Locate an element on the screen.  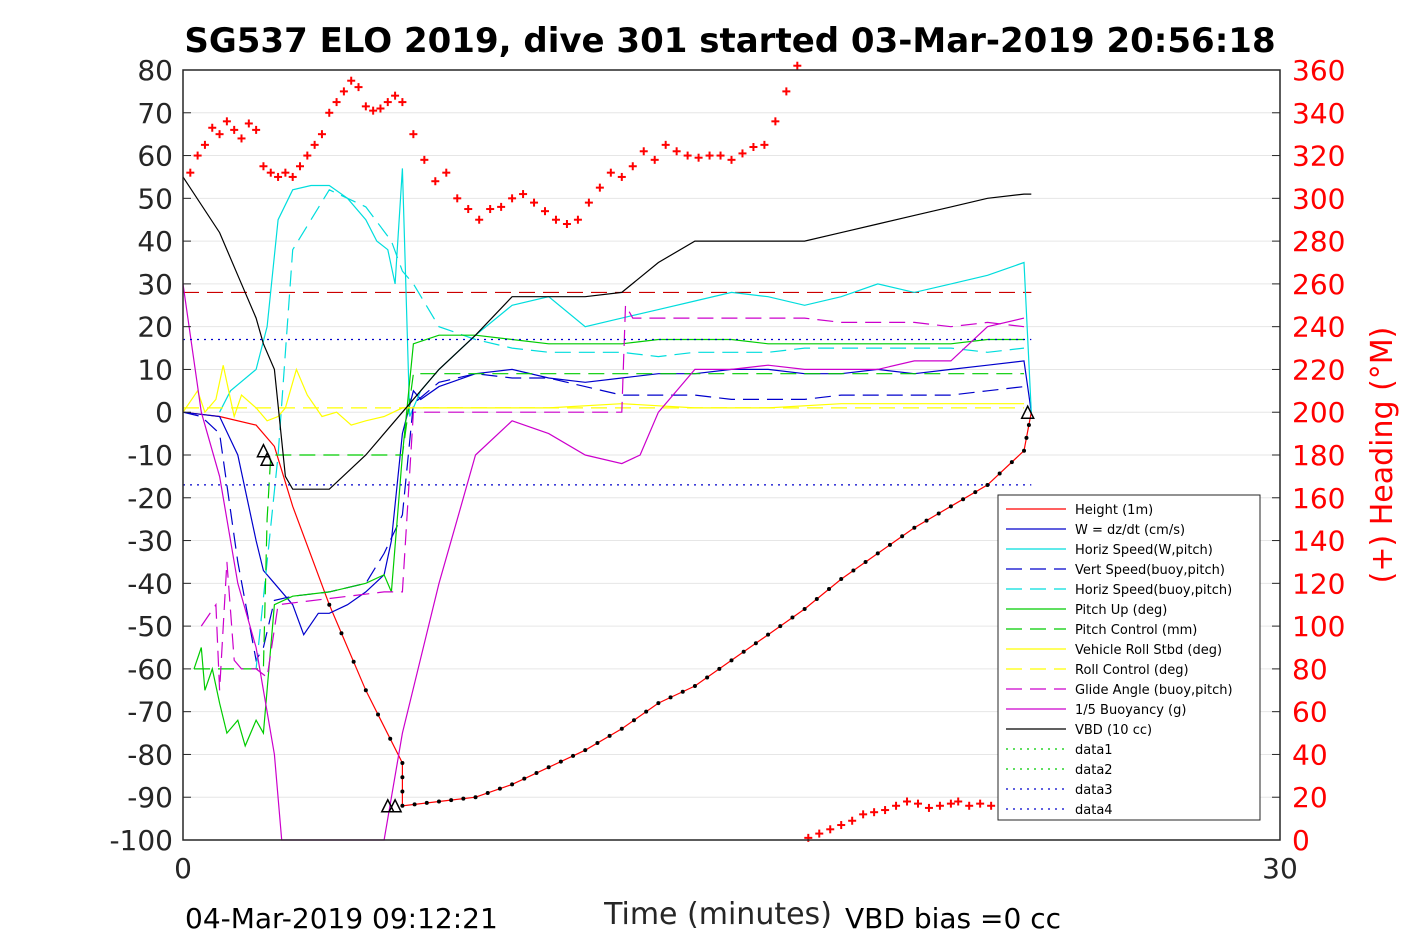
tick-label-right: 140 is located at coordinates (1318, 541).